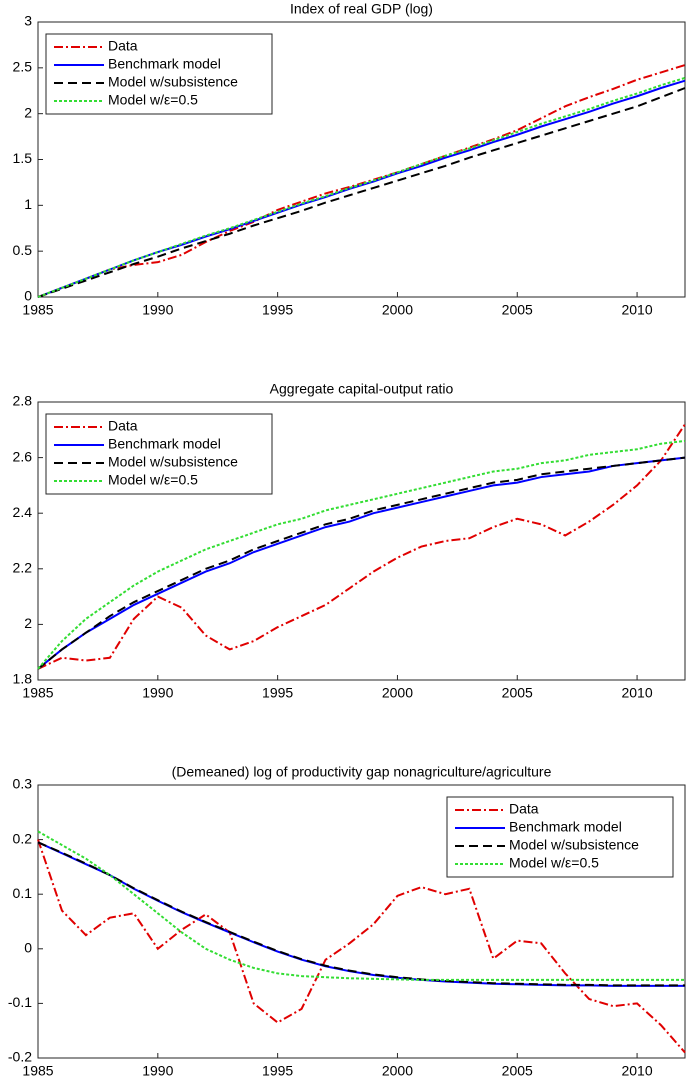  What do you see at coordinates (361, 9) in the screenshot?
I see `chart-title: Index of real GDP (log)` at bounding box center [361, 9].